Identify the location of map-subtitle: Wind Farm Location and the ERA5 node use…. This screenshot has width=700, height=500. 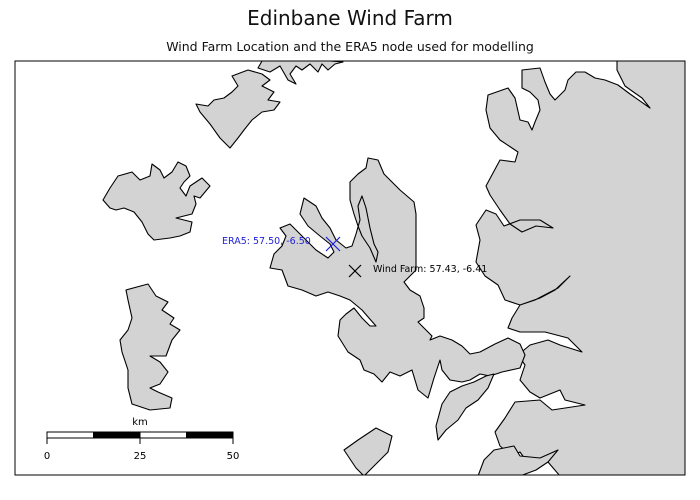
(350, 46).